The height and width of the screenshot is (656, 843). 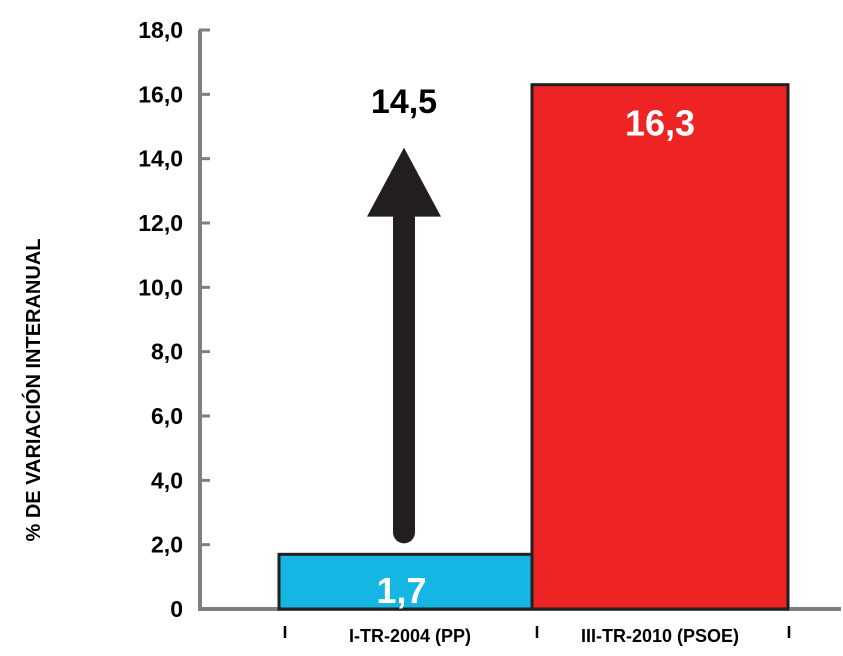 I want to click on y-axis-ticks: 0 2,0 4,0 6,0 8,0 10,0 12,0 14,0 16,0 18,0, so click(x=174, y=319).